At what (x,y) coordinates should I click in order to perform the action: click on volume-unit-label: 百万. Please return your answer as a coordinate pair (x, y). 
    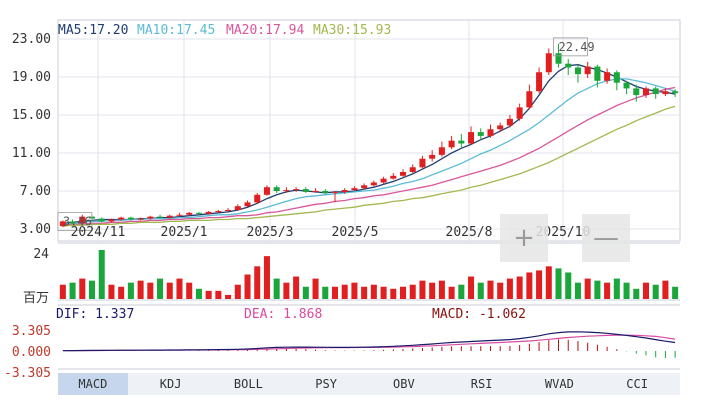
    Looking at the image, I should click on (36, 298).